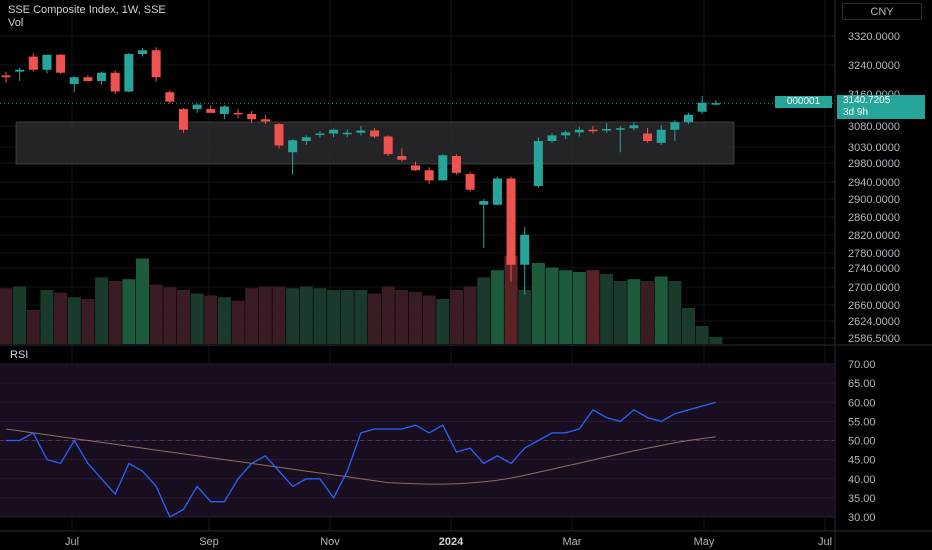  Describe the element at coordinates (87, 10) in the screenshot. I see `chart-title: SSE Composite Index, 1W, SSE` at that location.